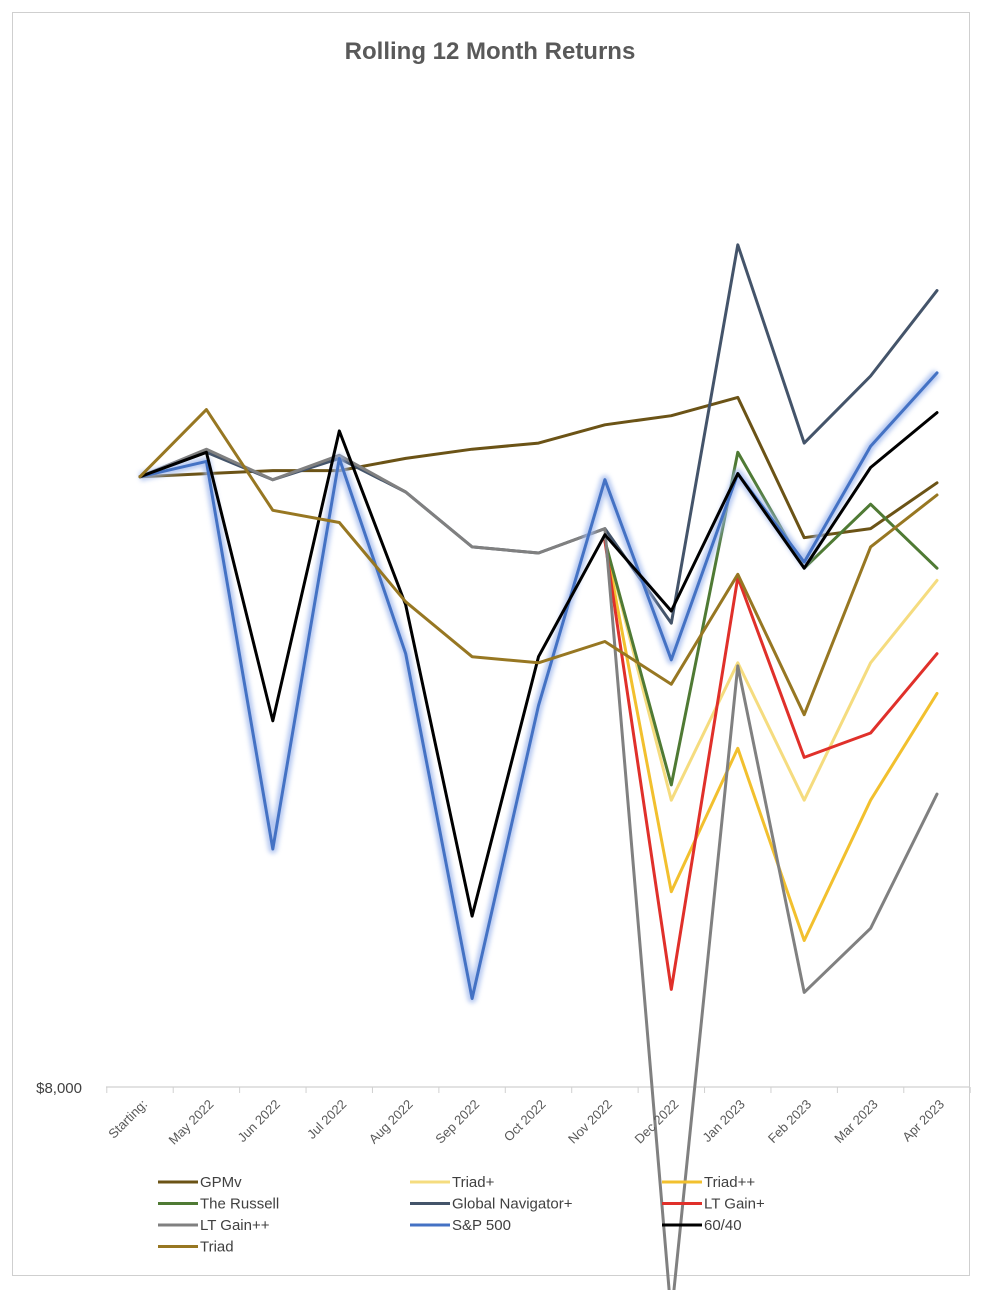 The image size is (988, 1290). What do you see at coordinates (326, 1119) in the screenshot?
I see `x-tick-label: Jul 2022` at bounding box center [326, 1119].